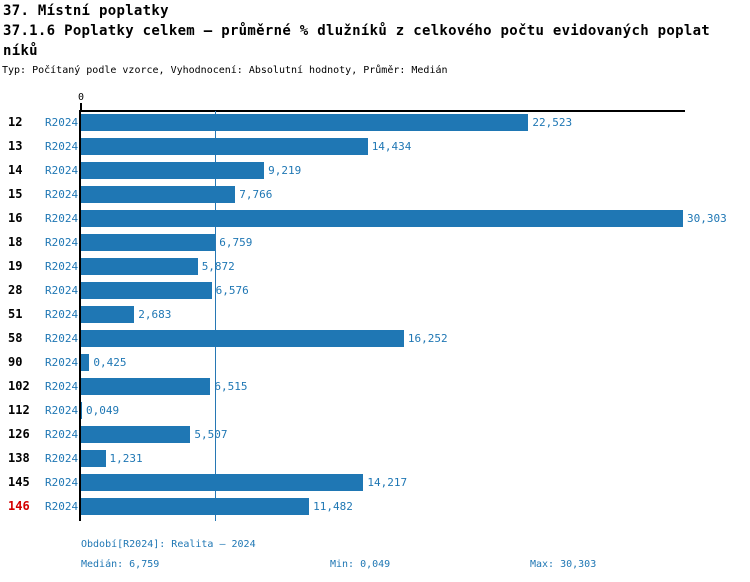  What do you see at coordinates (15, 266) in the screenshot?
I see `row-category-label: 19` at bounding box center [15, 266].